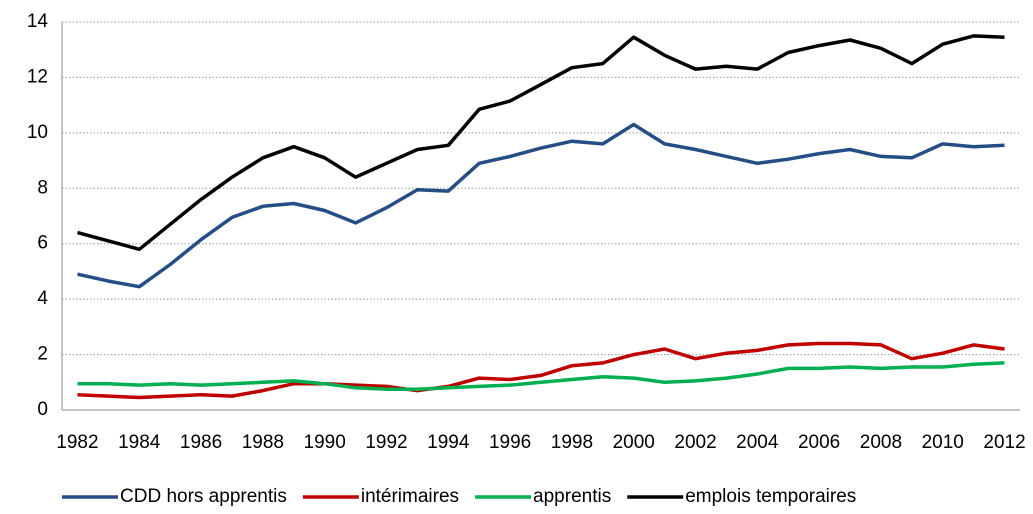 The height and width of the screenshot is (514, 1033). I want to click on x-tick-label: 1982, so click(77, 442).